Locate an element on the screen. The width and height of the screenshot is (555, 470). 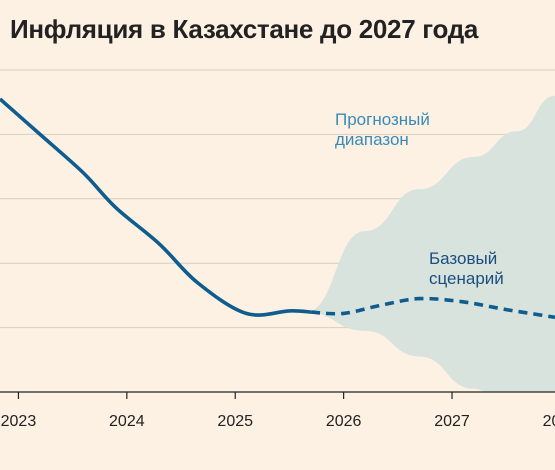
x-tick-label-2027: 2027 is located at coordinates (452, 421).